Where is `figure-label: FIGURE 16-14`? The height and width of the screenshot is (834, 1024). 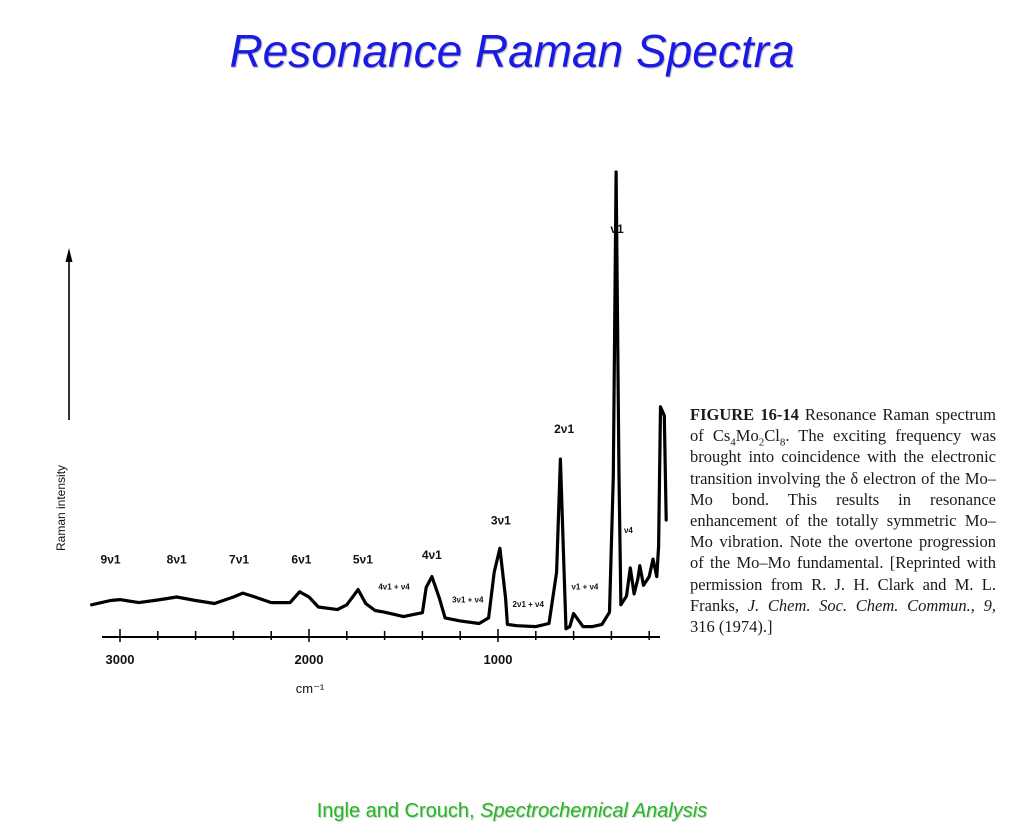
figure-label: FIGURE 16-14 is located at coordinates (744, 414).